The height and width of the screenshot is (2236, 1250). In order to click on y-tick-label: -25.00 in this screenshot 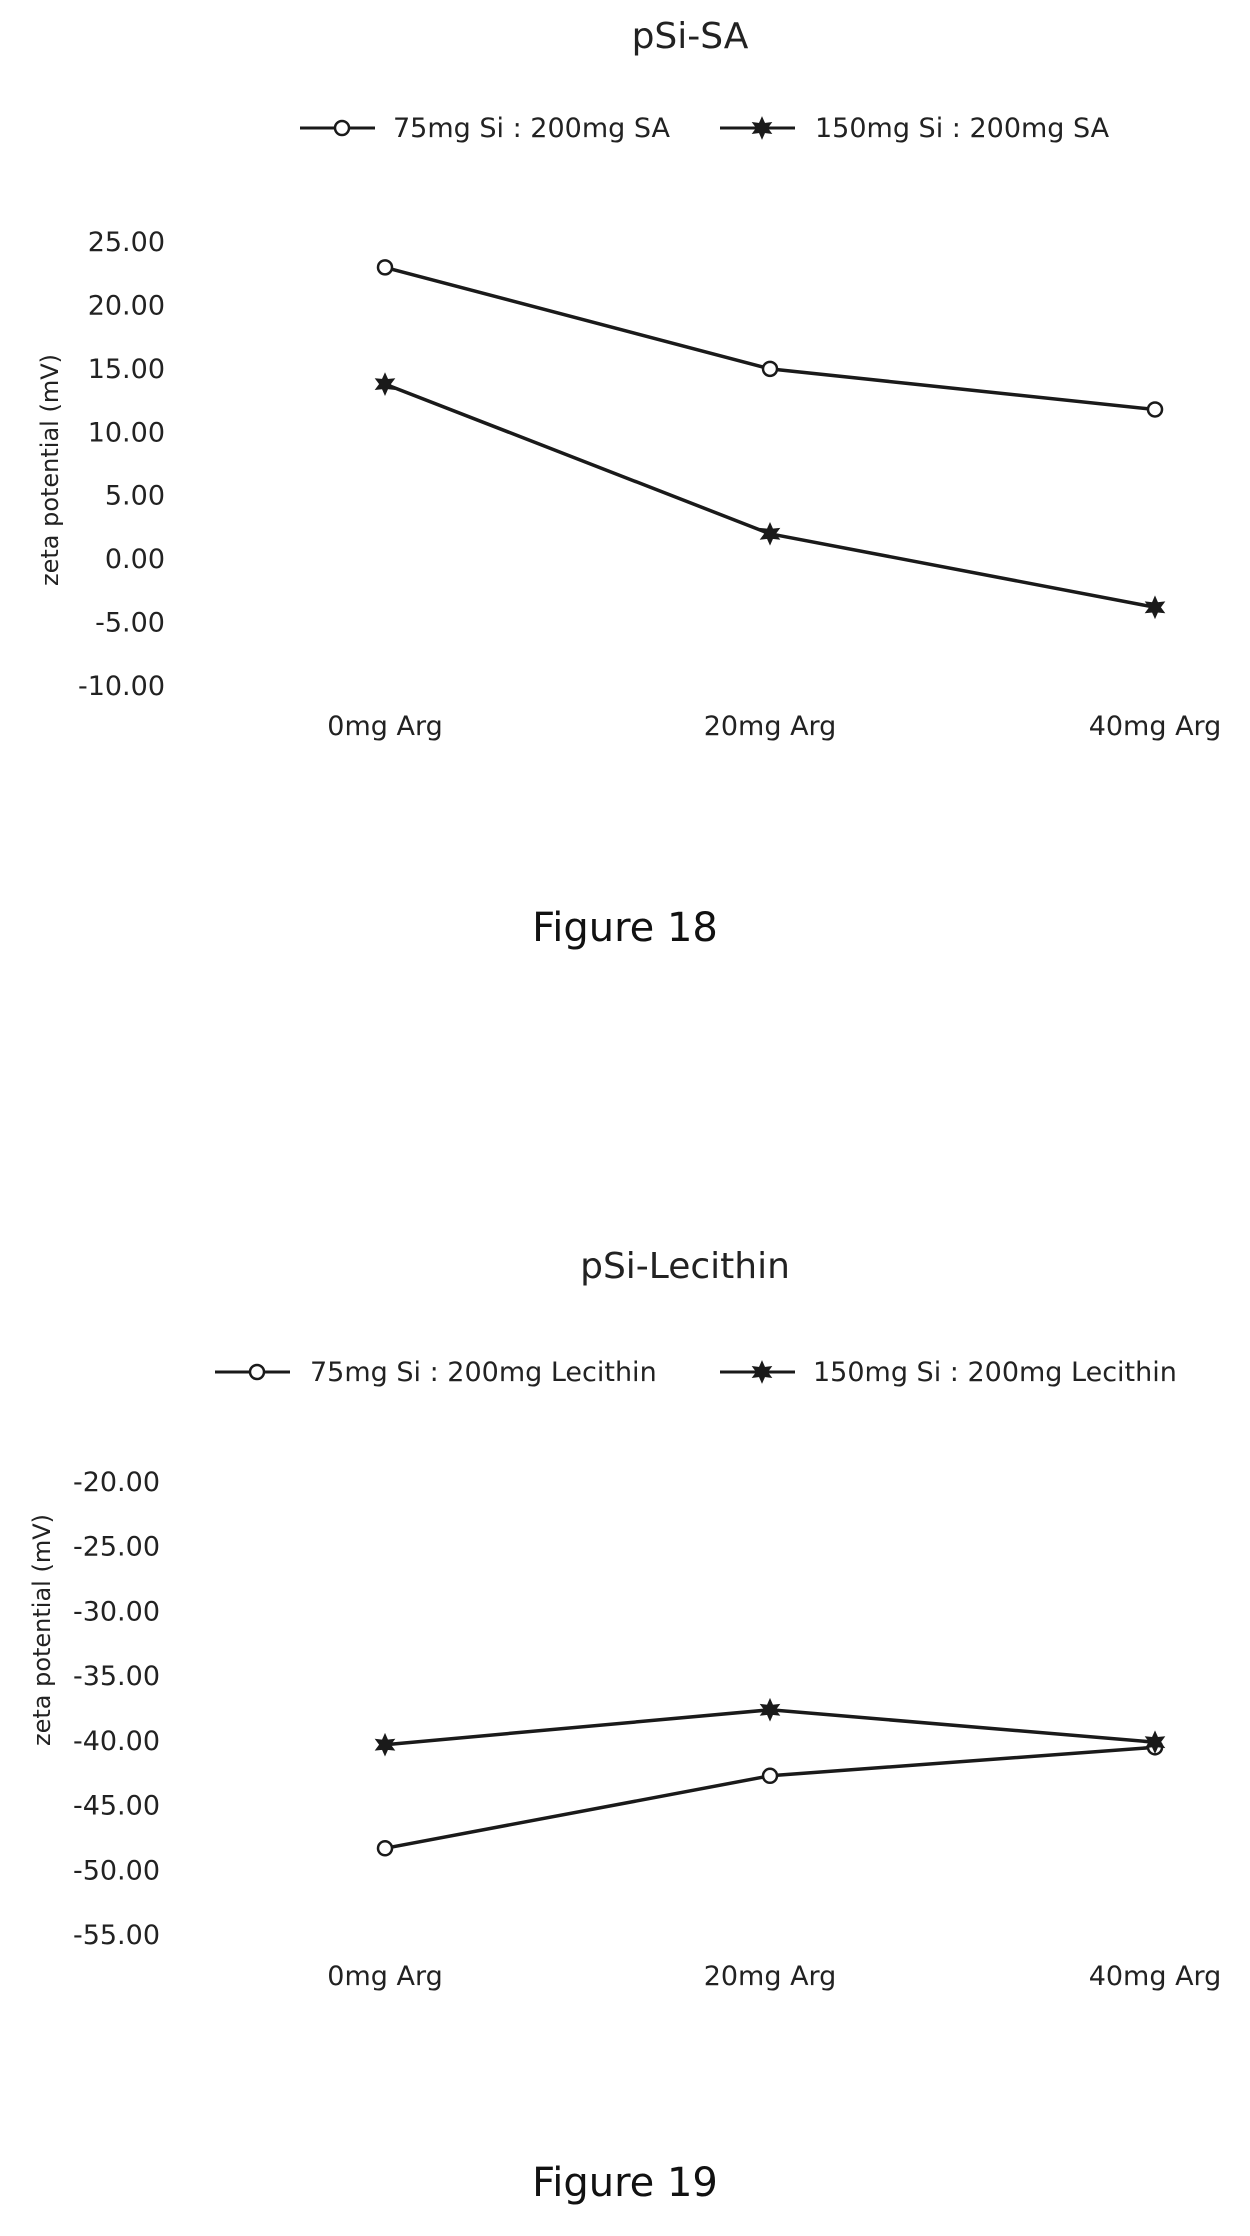, I will do `click(116, 1547)`.